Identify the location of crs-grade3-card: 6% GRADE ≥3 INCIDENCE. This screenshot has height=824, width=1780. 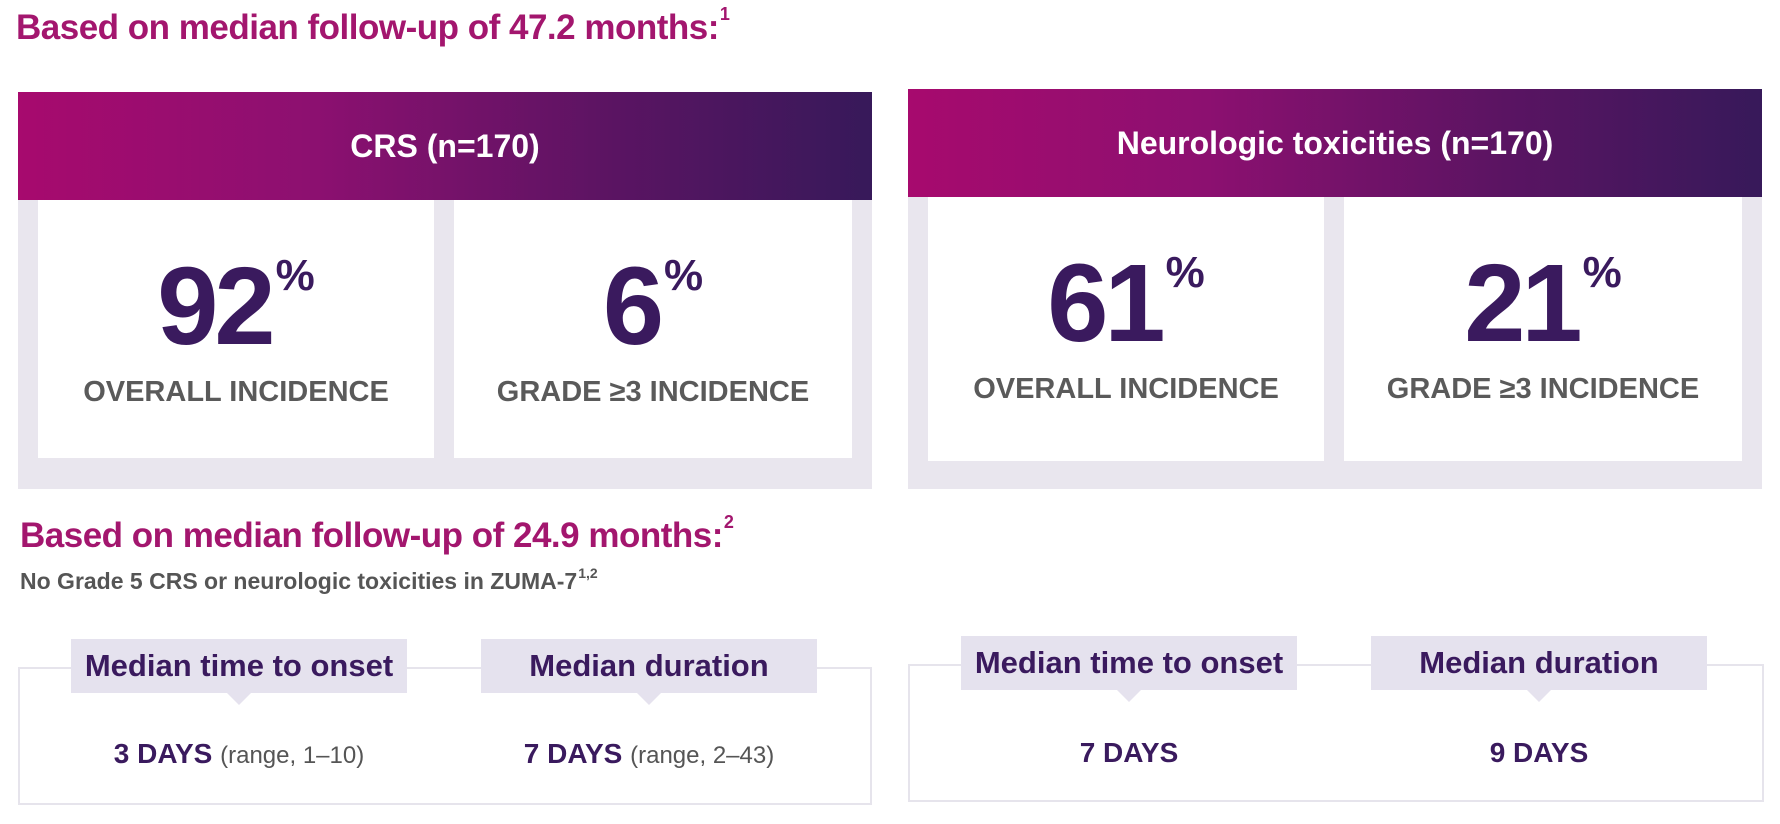
(653, 329).